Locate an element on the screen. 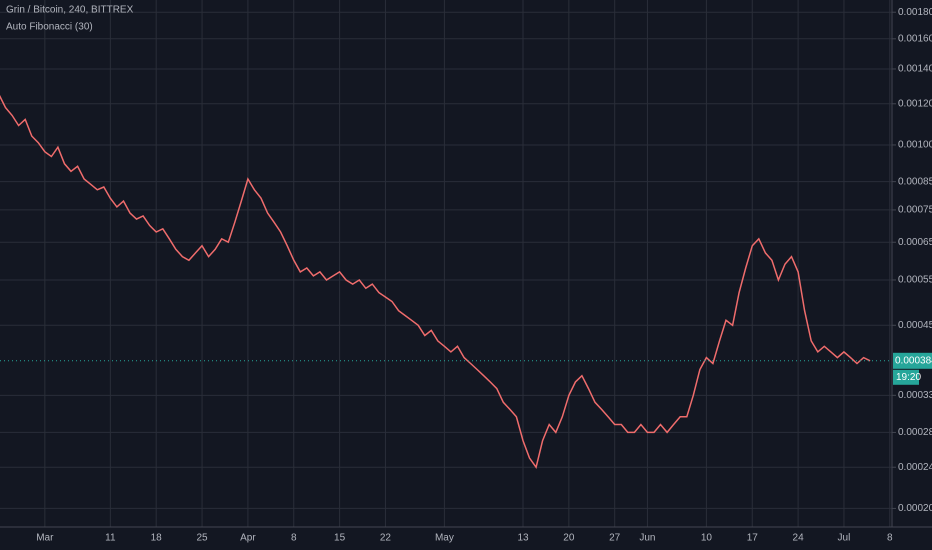  price-tag-box is located at coordinates (912, 360).